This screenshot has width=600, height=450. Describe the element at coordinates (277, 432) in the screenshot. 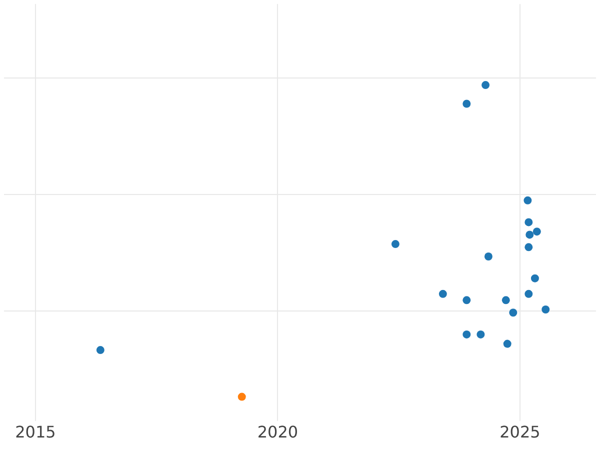

I see `x-tick-label: 2020` at that location.